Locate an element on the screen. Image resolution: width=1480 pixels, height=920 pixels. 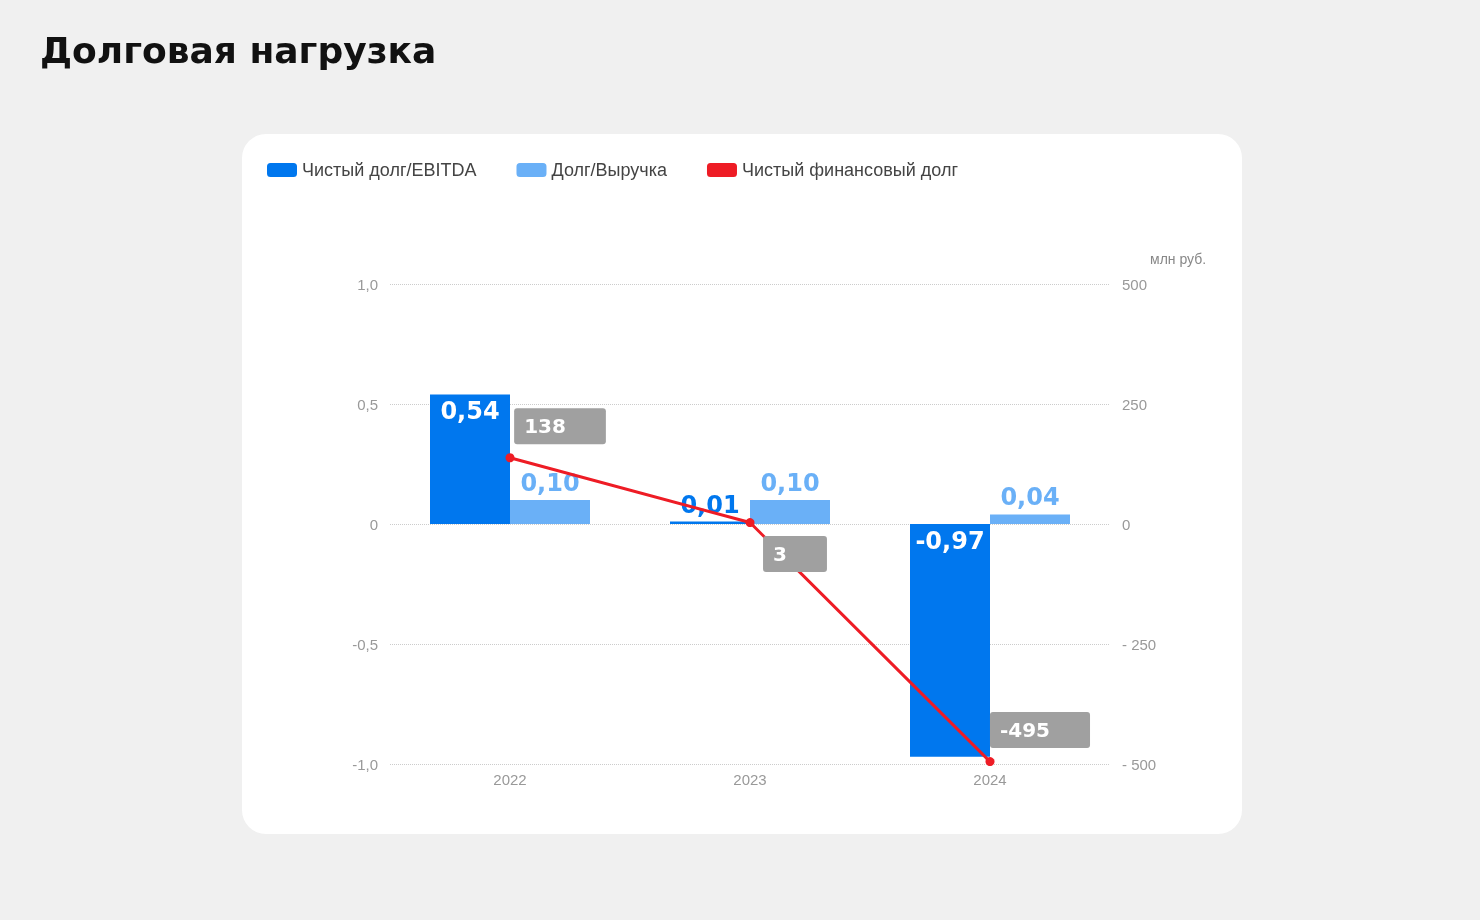
y-tick-label: -1,0 is located at coordinates (365, 764).